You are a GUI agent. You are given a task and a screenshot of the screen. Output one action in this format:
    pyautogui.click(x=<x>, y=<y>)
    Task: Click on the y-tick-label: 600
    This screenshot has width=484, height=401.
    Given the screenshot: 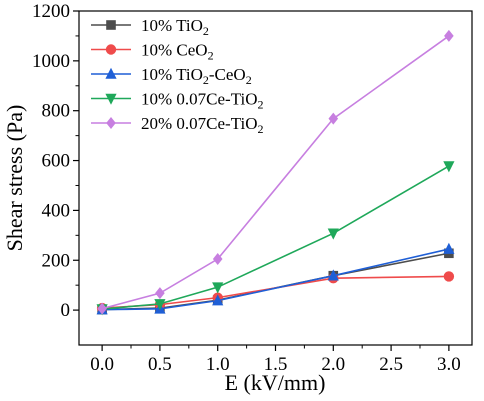 What is the action you would take?
    pyautogui.click(x=56, y=161)
    